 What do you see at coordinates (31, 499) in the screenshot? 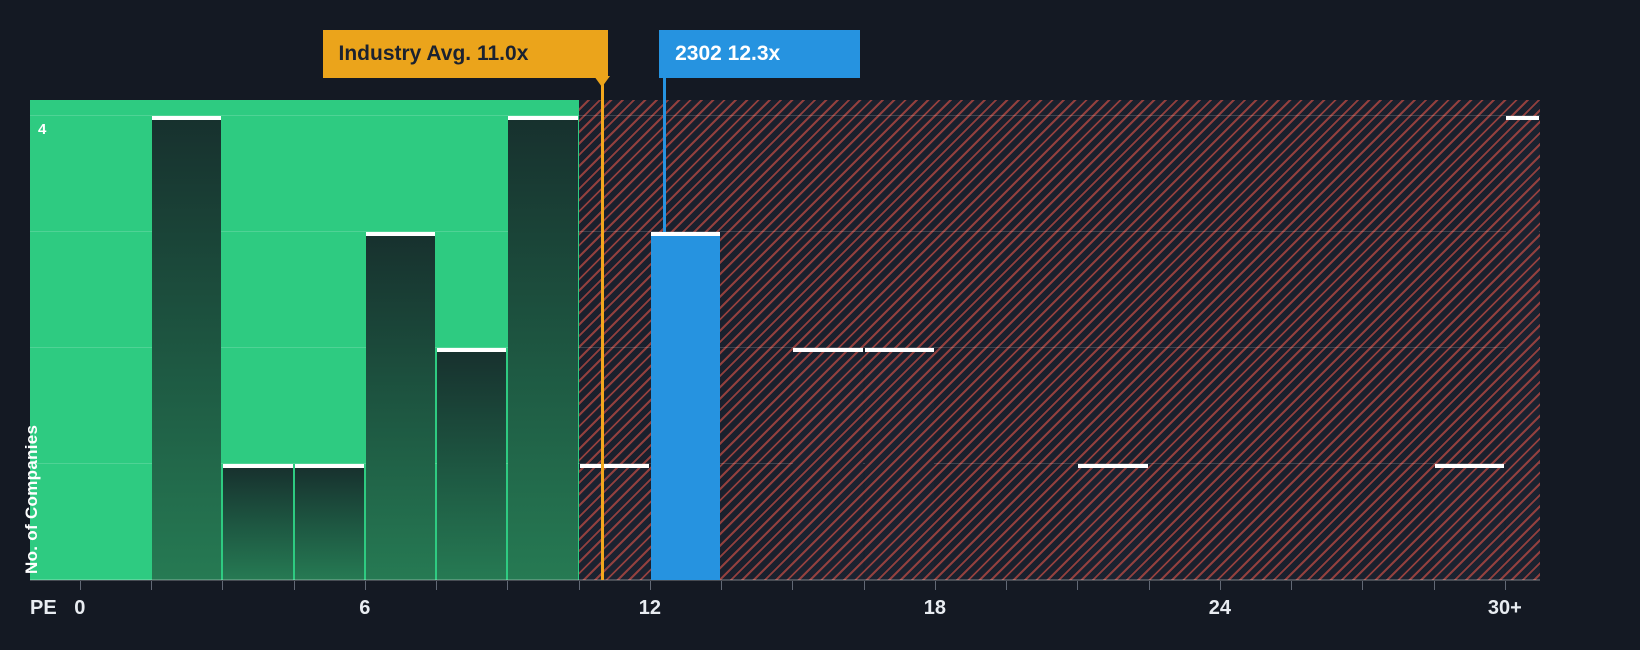
I see `y-axis-title: No. of Companies` at bounding box center [31, 499].